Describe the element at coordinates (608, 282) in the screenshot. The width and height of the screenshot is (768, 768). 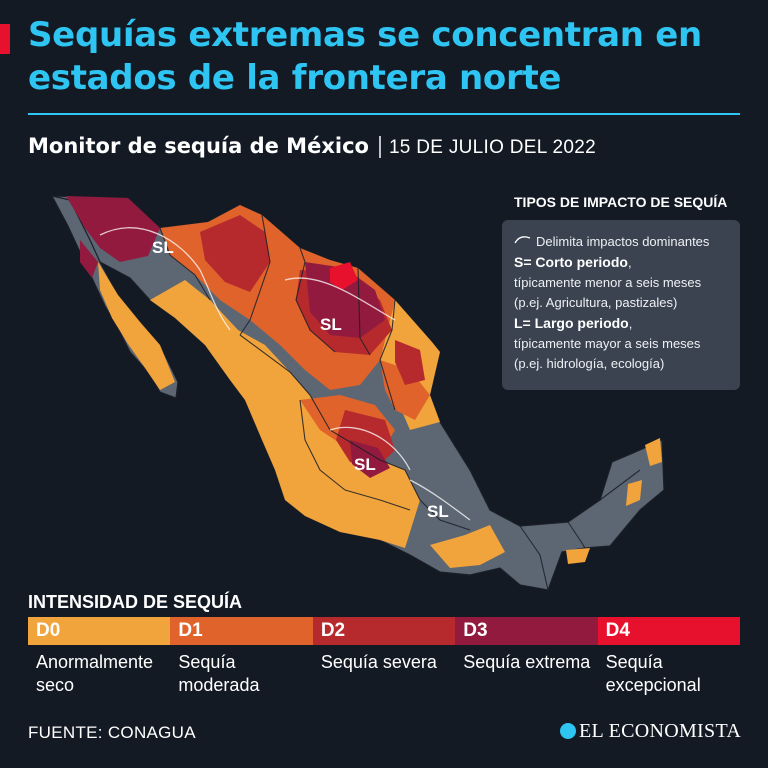
I see `short-period-description: típicamente menor a seis meses` at that location.